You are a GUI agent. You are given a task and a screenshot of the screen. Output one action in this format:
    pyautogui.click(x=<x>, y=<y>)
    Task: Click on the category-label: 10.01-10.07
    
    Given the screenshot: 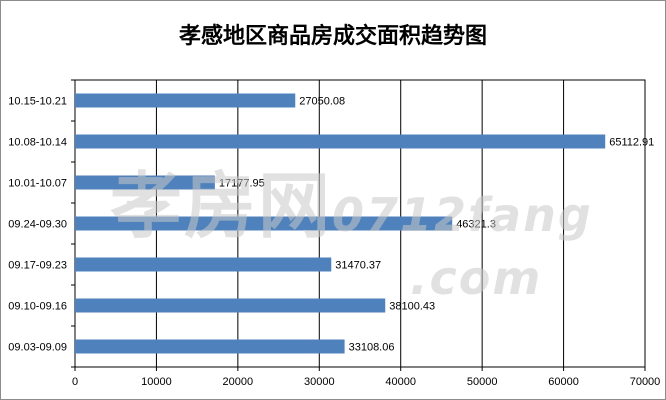 What is the action you would take?
    pyautogui.click(x=37, y=184)
    